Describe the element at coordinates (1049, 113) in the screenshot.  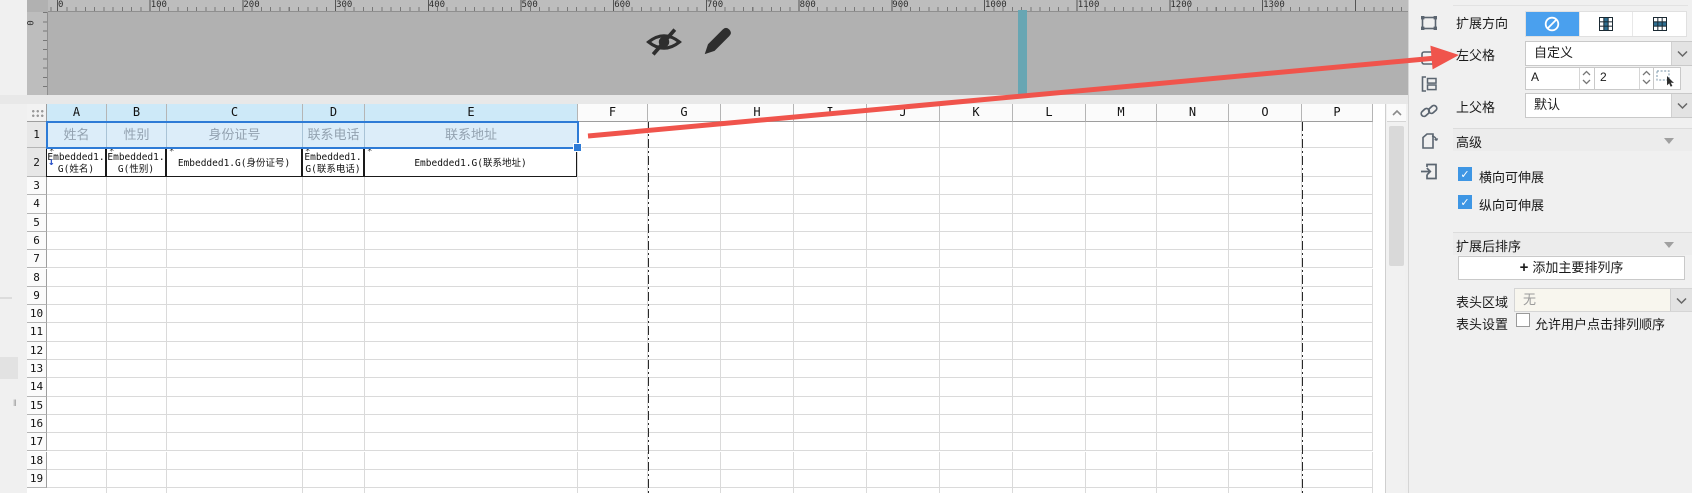
I see `column-header-L: L` at that location.